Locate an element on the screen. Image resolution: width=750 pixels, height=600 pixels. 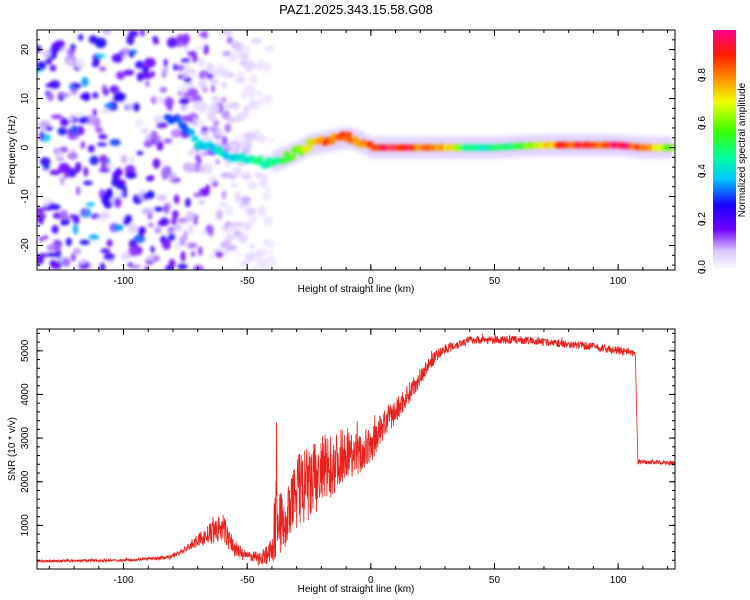
y-tick-label: 10 is located at coordinates (25, 99).